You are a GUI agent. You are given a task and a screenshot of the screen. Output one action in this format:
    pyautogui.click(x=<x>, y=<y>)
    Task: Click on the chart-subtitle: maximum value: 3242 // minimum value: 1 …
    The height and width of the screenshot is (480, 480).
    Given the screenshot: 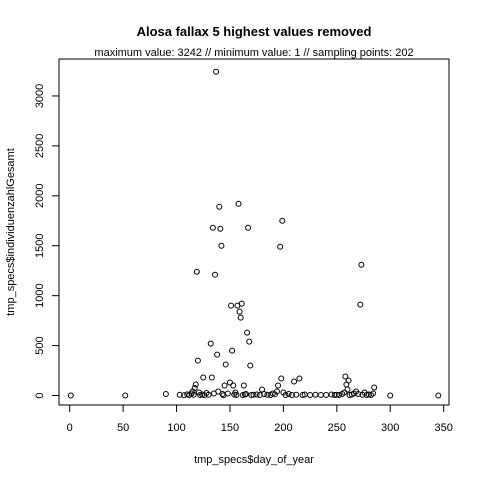 What is the action you would take?
    pyautogui.click(x=253, y=53)
    